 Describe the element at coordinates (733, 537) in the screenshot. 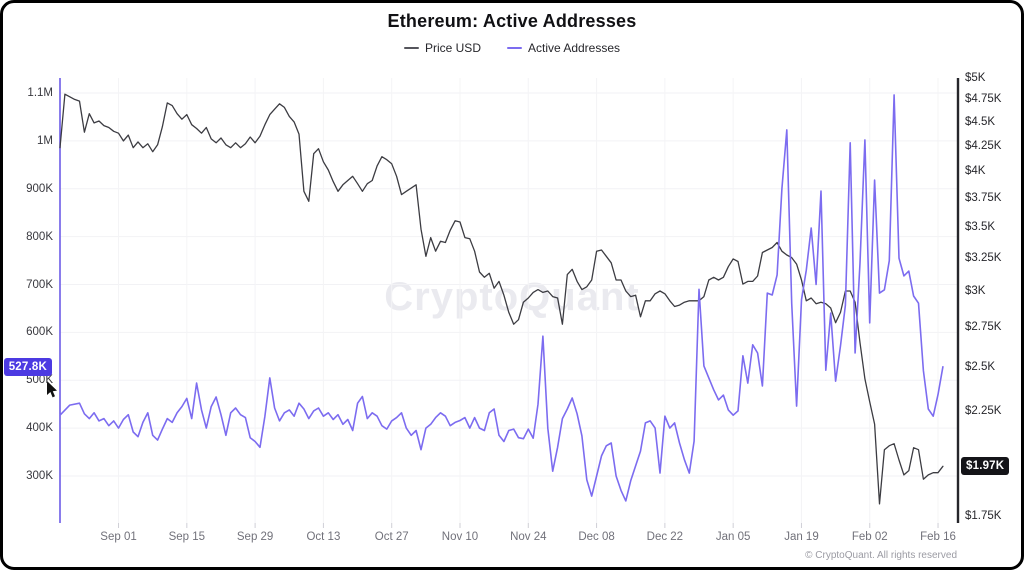

I see `x-tick-label: Jan 05` at that location.